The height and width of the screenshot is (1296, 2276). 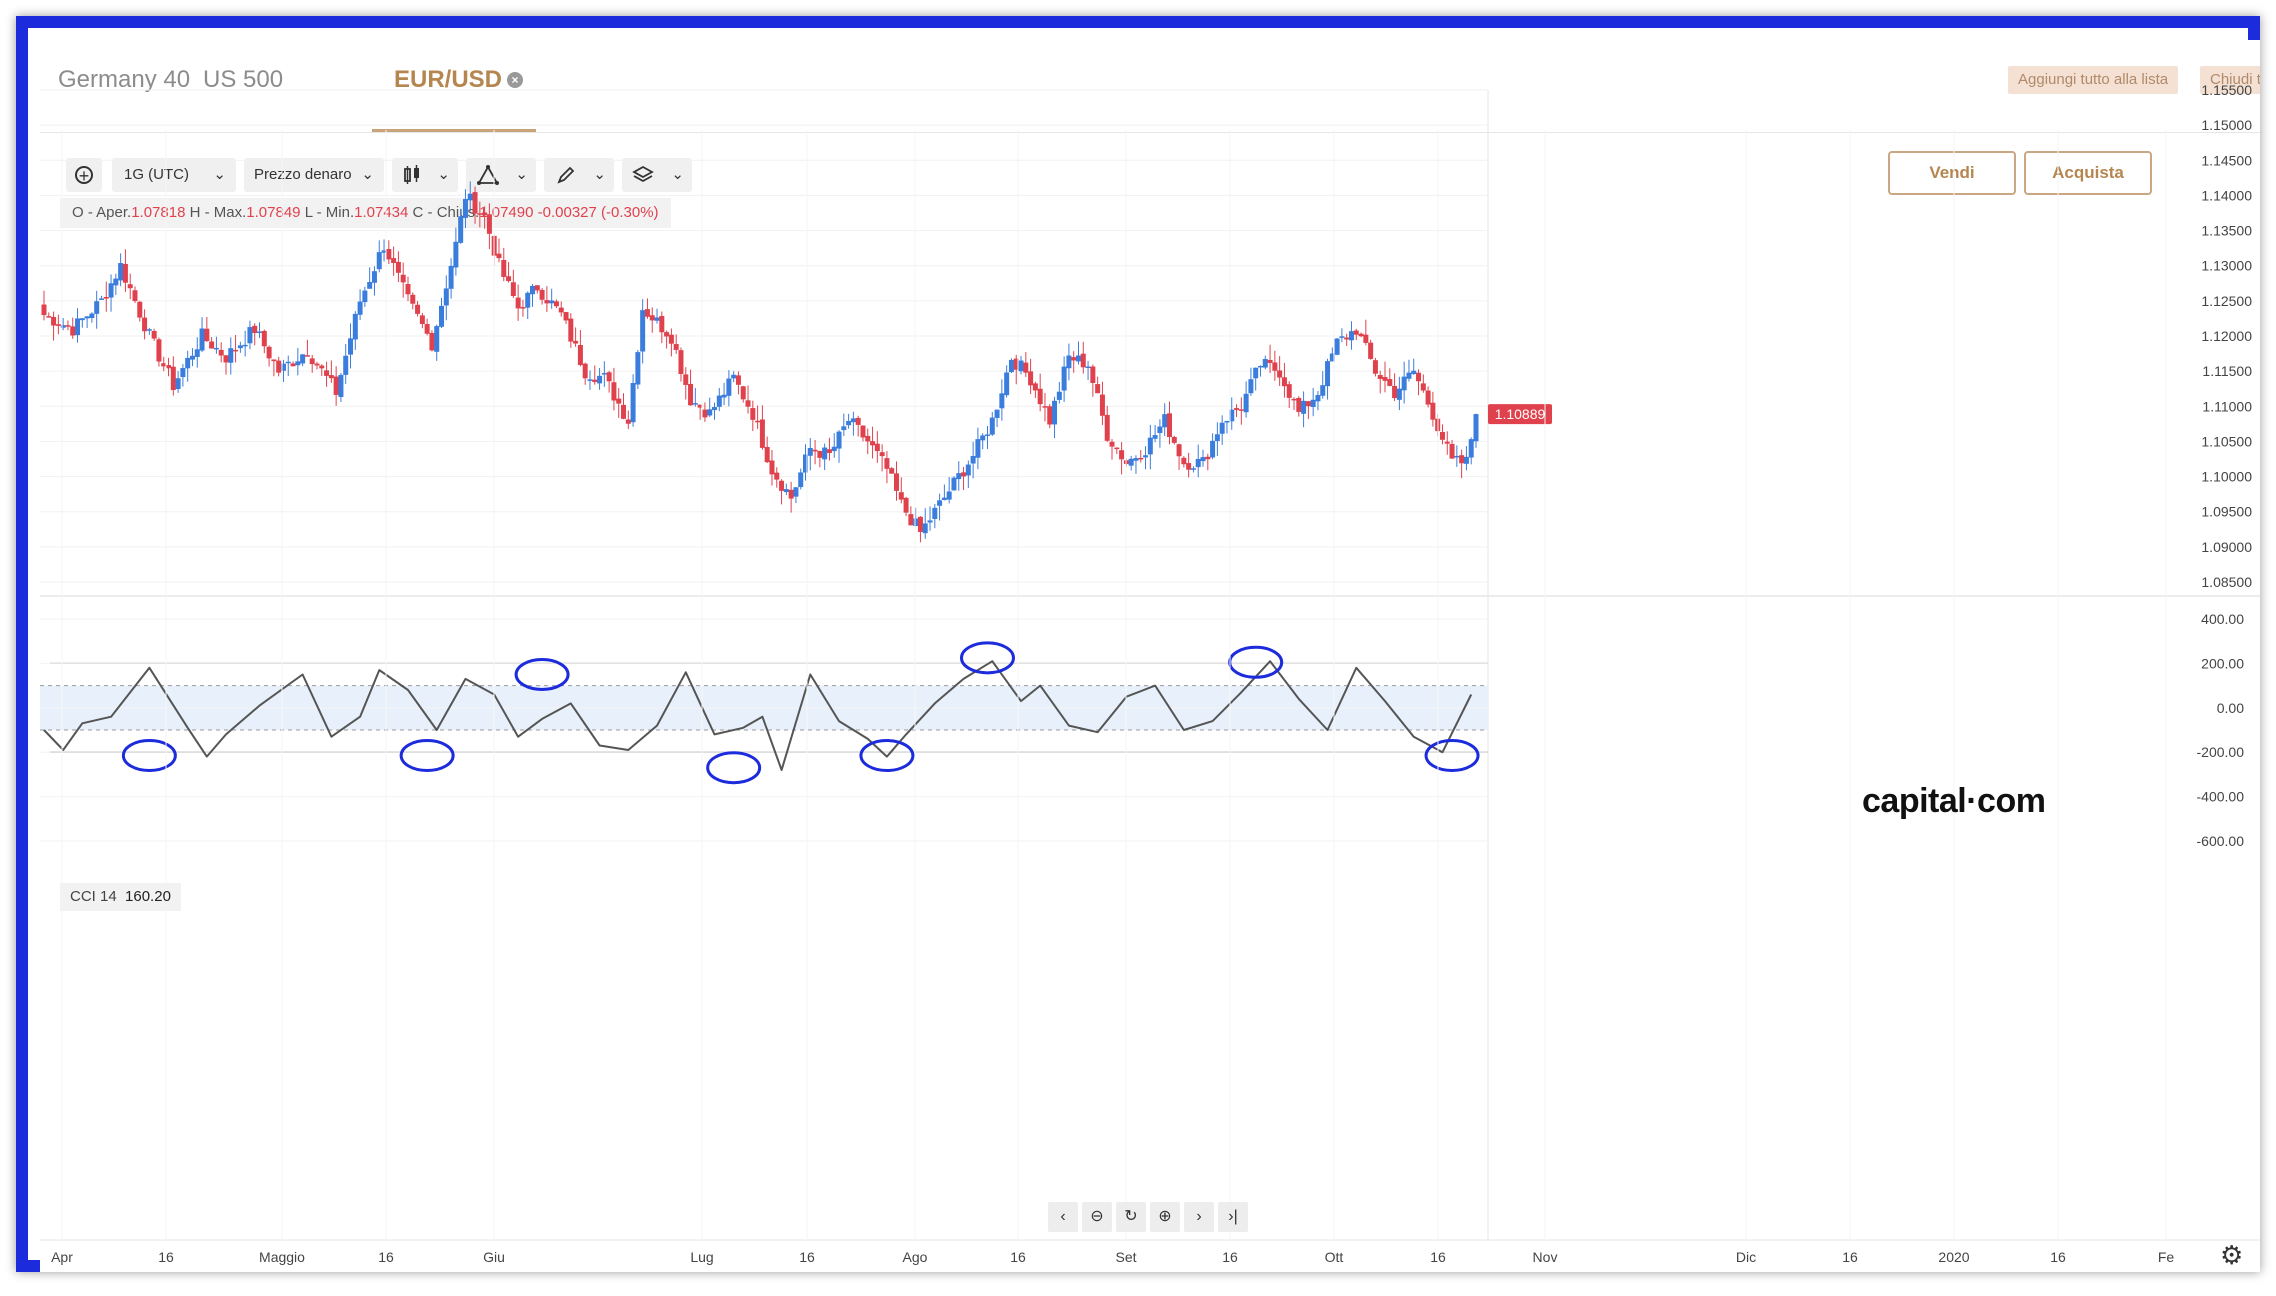 I want to click on zoom-in-button: ⊕, so click(x=1165, y=1217).